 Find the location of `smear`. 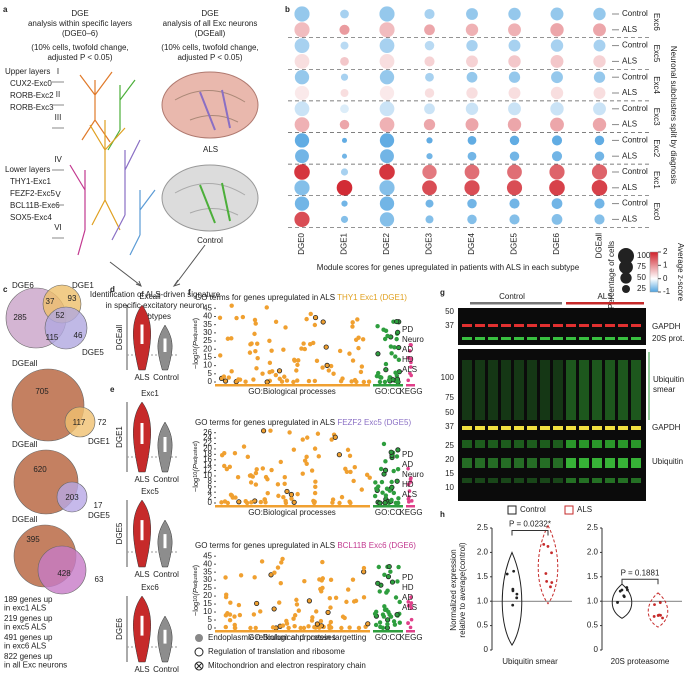

smear is located at coordinates (467, 390).